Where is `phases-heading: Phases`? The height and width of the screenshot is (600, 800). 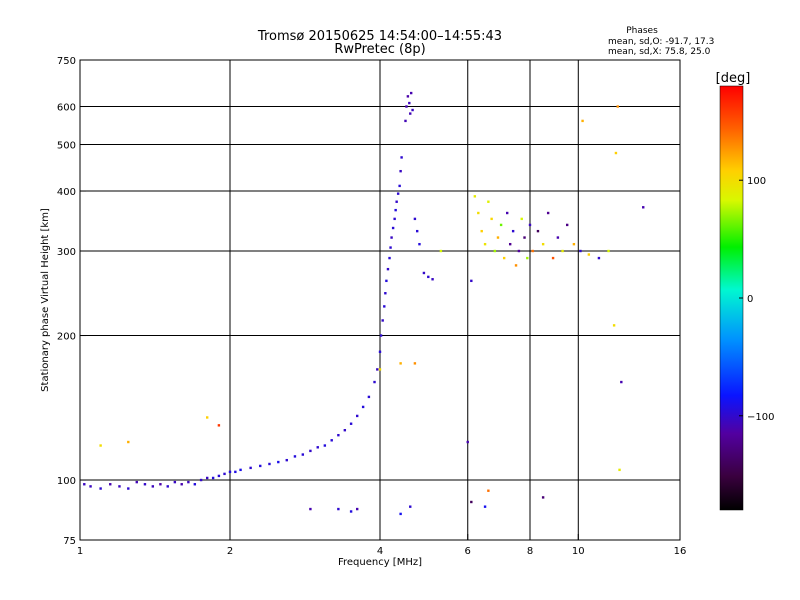
phases-heading: Phases is located at coordinates (642, 31).